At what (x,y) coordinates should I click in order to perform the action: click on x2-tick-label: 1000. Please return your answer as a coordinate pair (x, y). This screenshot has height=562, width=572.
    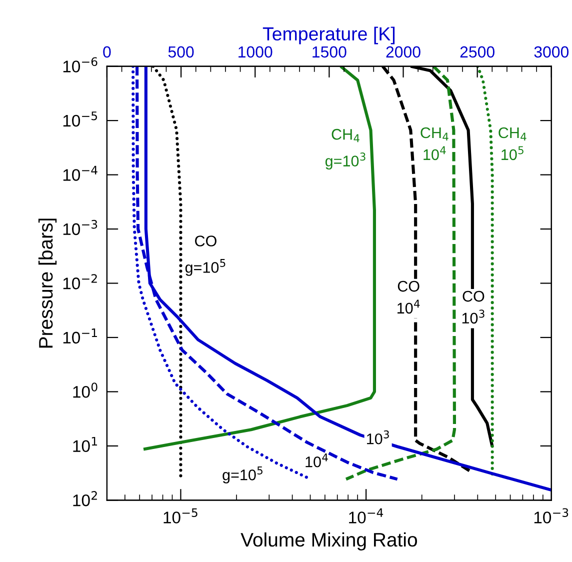
    Looking at the image, I should click on (255, 52).